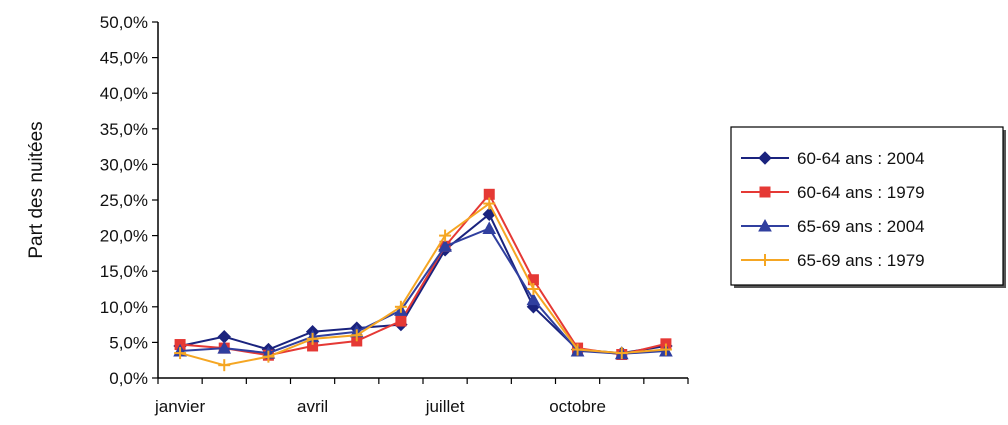 The image size is (1008, 425). I want to click on y-axis-title: Part des nuitées, so click(36, 189).